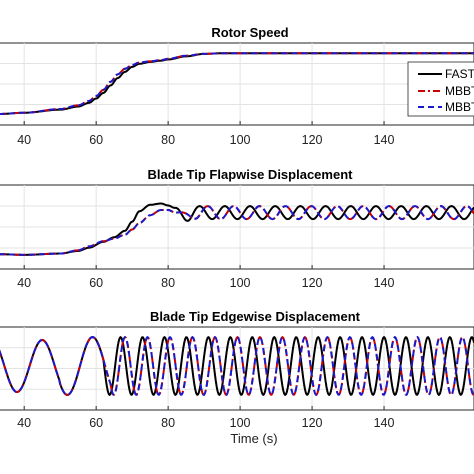 This screenshot has height=474, width=474. I want to click on x-axis-label: Time (s), so click(253, 438).